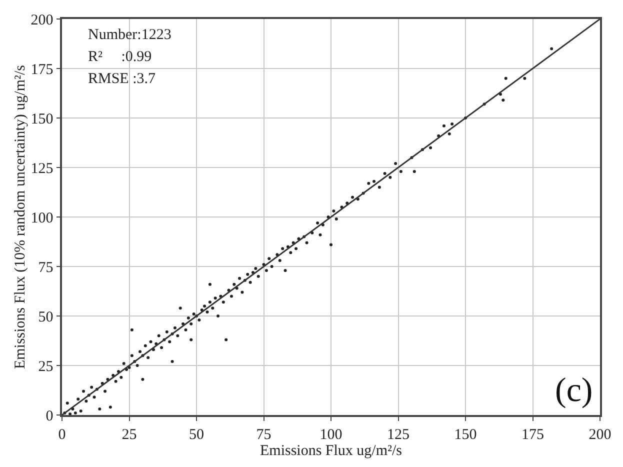  Describe the element at coordinates (42, 218) in the screenshot. I see `y-tick-label: 100` at that location.